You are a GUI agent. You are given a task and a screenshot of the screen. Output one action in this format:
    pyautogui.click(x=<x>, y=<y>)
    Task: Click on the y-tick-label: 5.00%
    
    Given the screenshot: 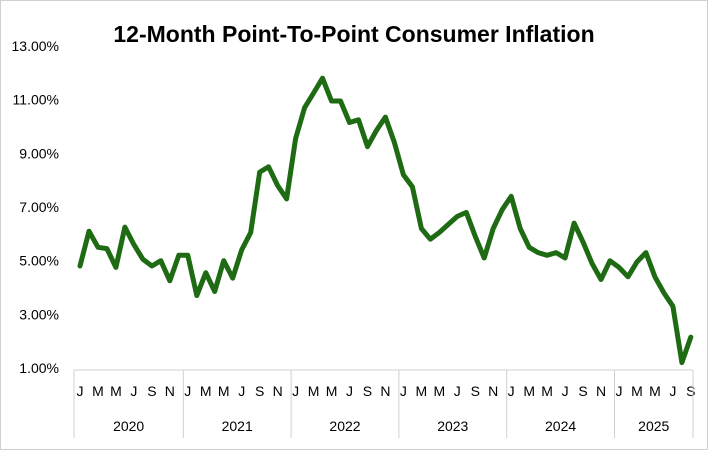 What is the action you would take?
    pyautogui.click(x=39, y=261)
    